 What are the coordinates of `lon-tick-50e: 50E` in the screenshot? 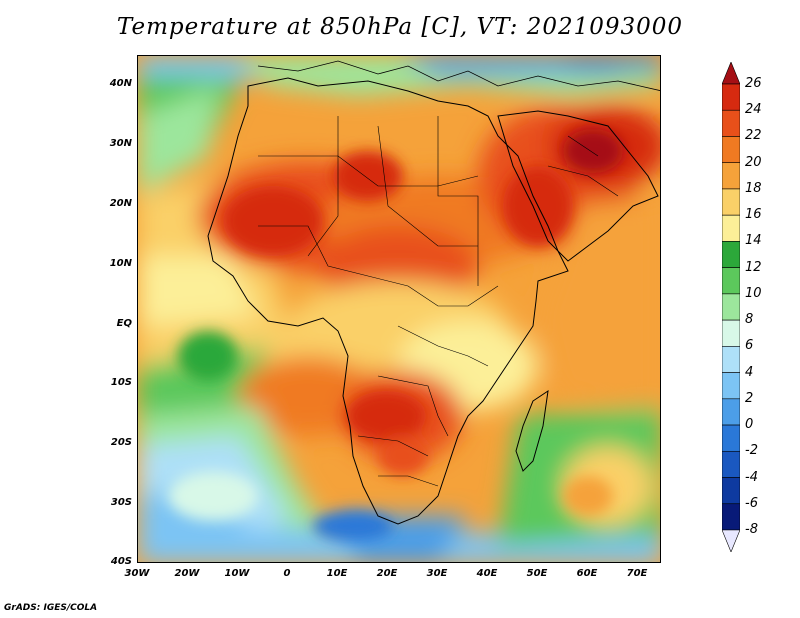 It's located at (537, 573).